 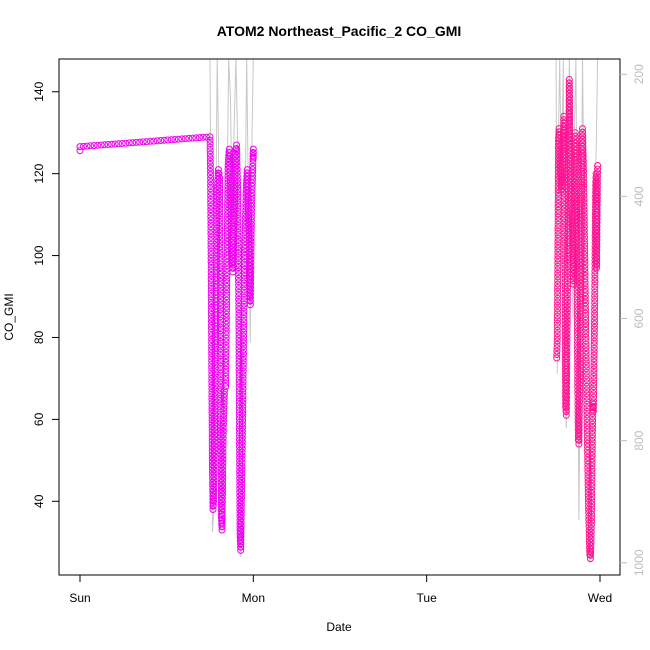 What do you see at coordinates (39, 501) in the screenshot?
I see `y-tick-label: 40` at bounding box center [39, 501].